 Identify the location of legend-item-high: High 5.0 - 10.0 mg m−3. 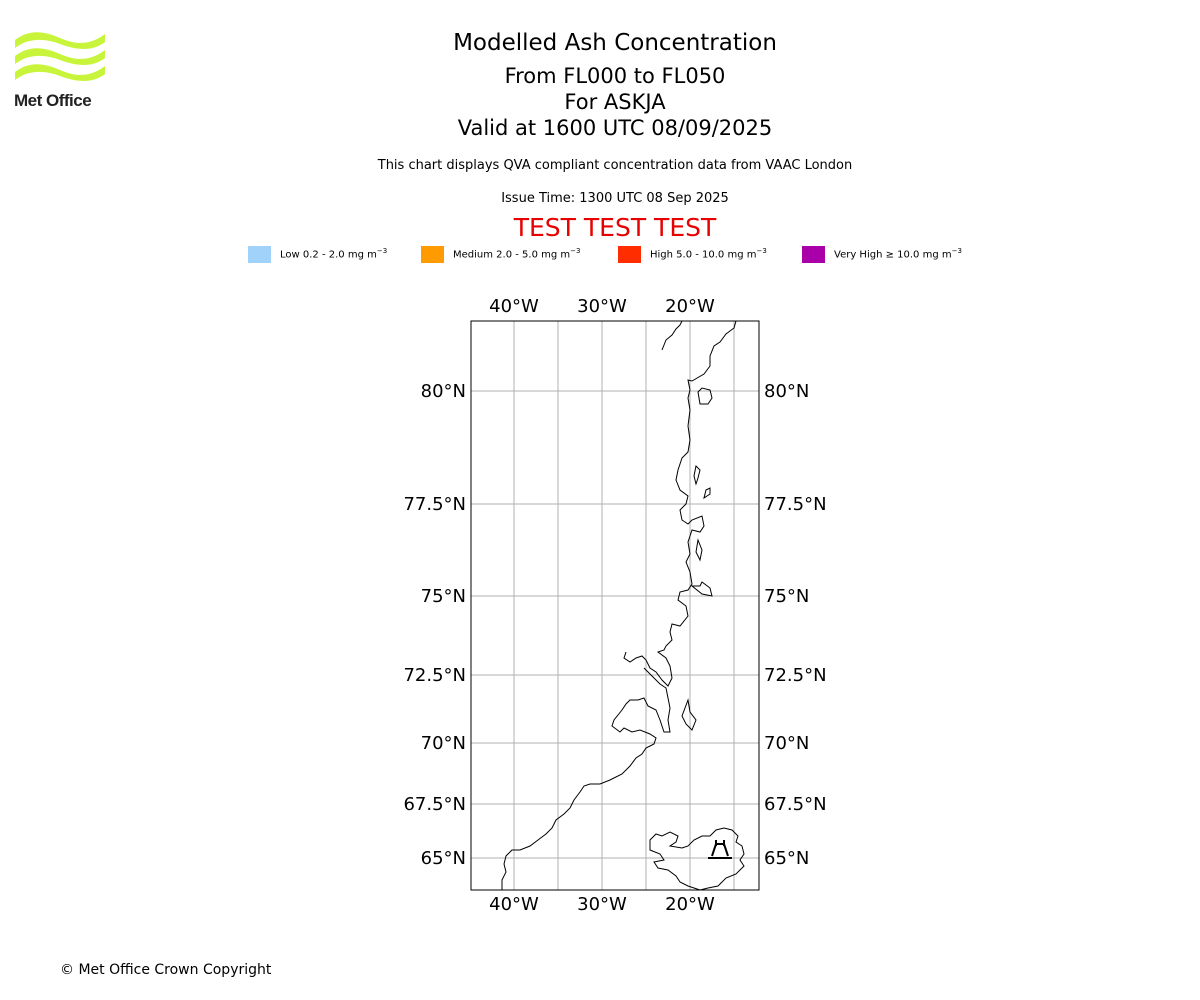
(692, 254).